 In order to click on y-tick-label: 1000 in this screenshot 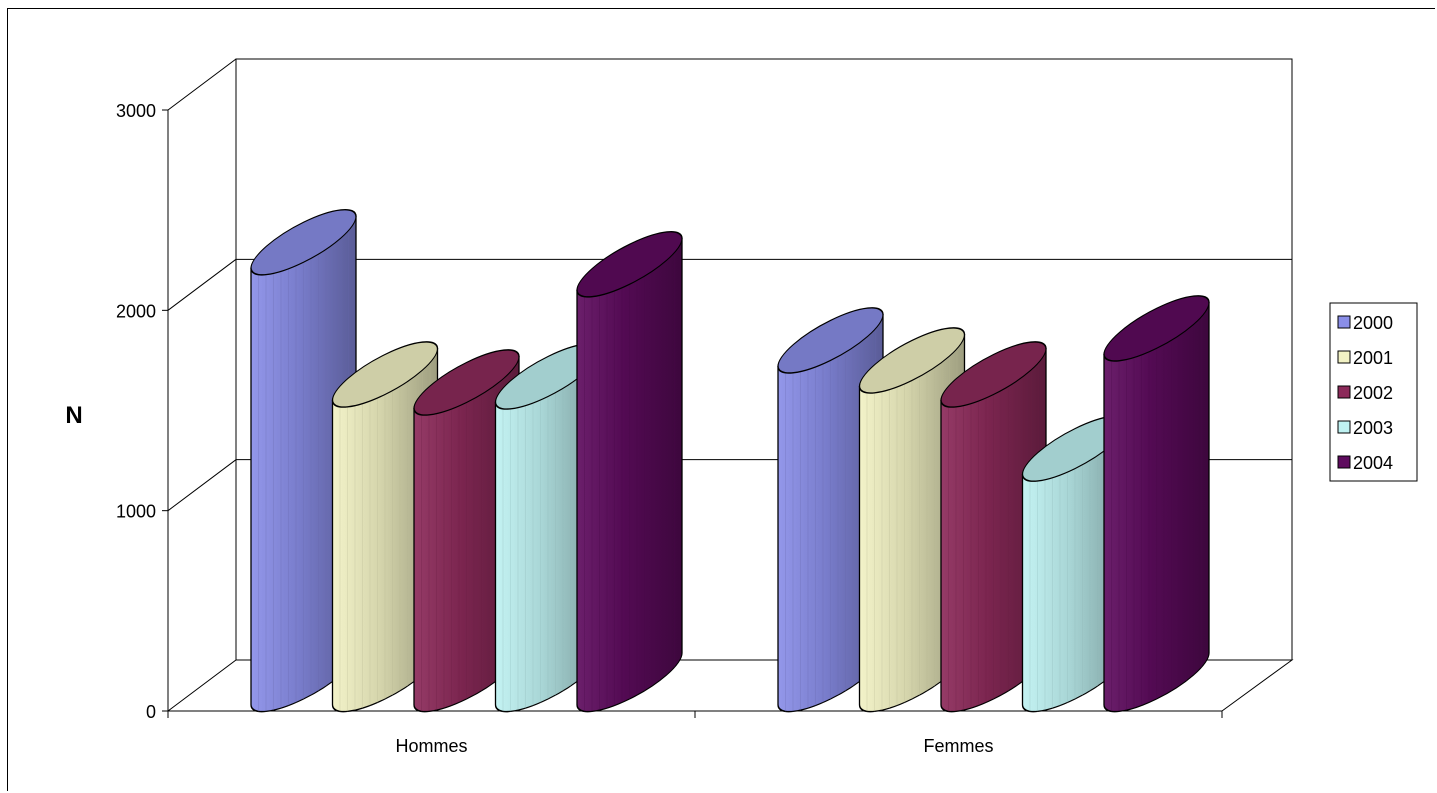, I will do `click(136, 512)`.